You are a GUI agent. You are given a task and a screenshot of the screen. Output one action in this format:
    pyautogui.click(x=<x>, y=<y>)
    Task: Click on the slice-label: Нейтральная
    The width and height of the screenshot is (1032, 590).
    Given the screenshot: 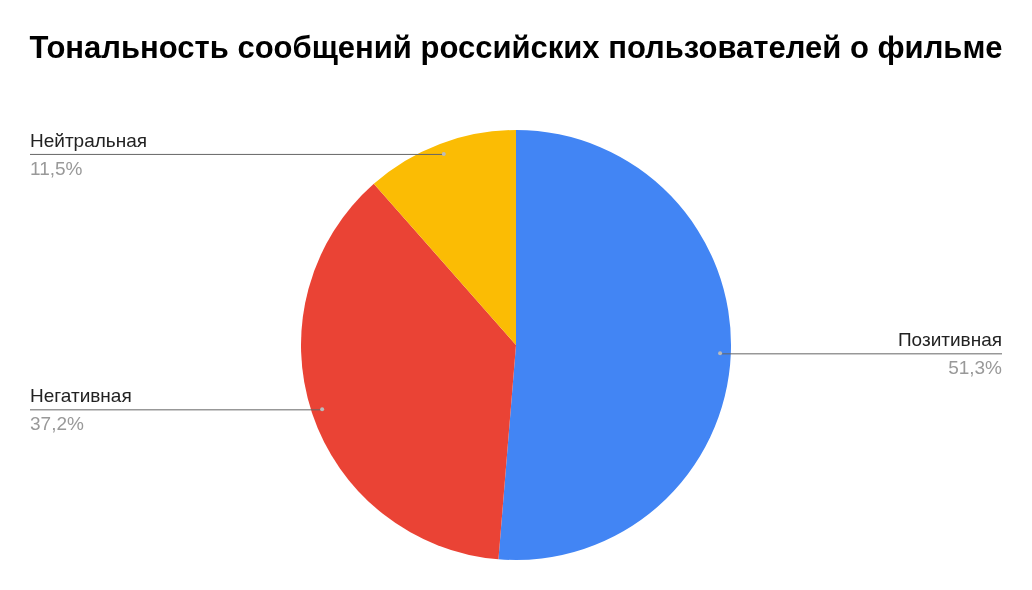 What is the action you would take?
    pyautogui.click(x=89, y=140)
    